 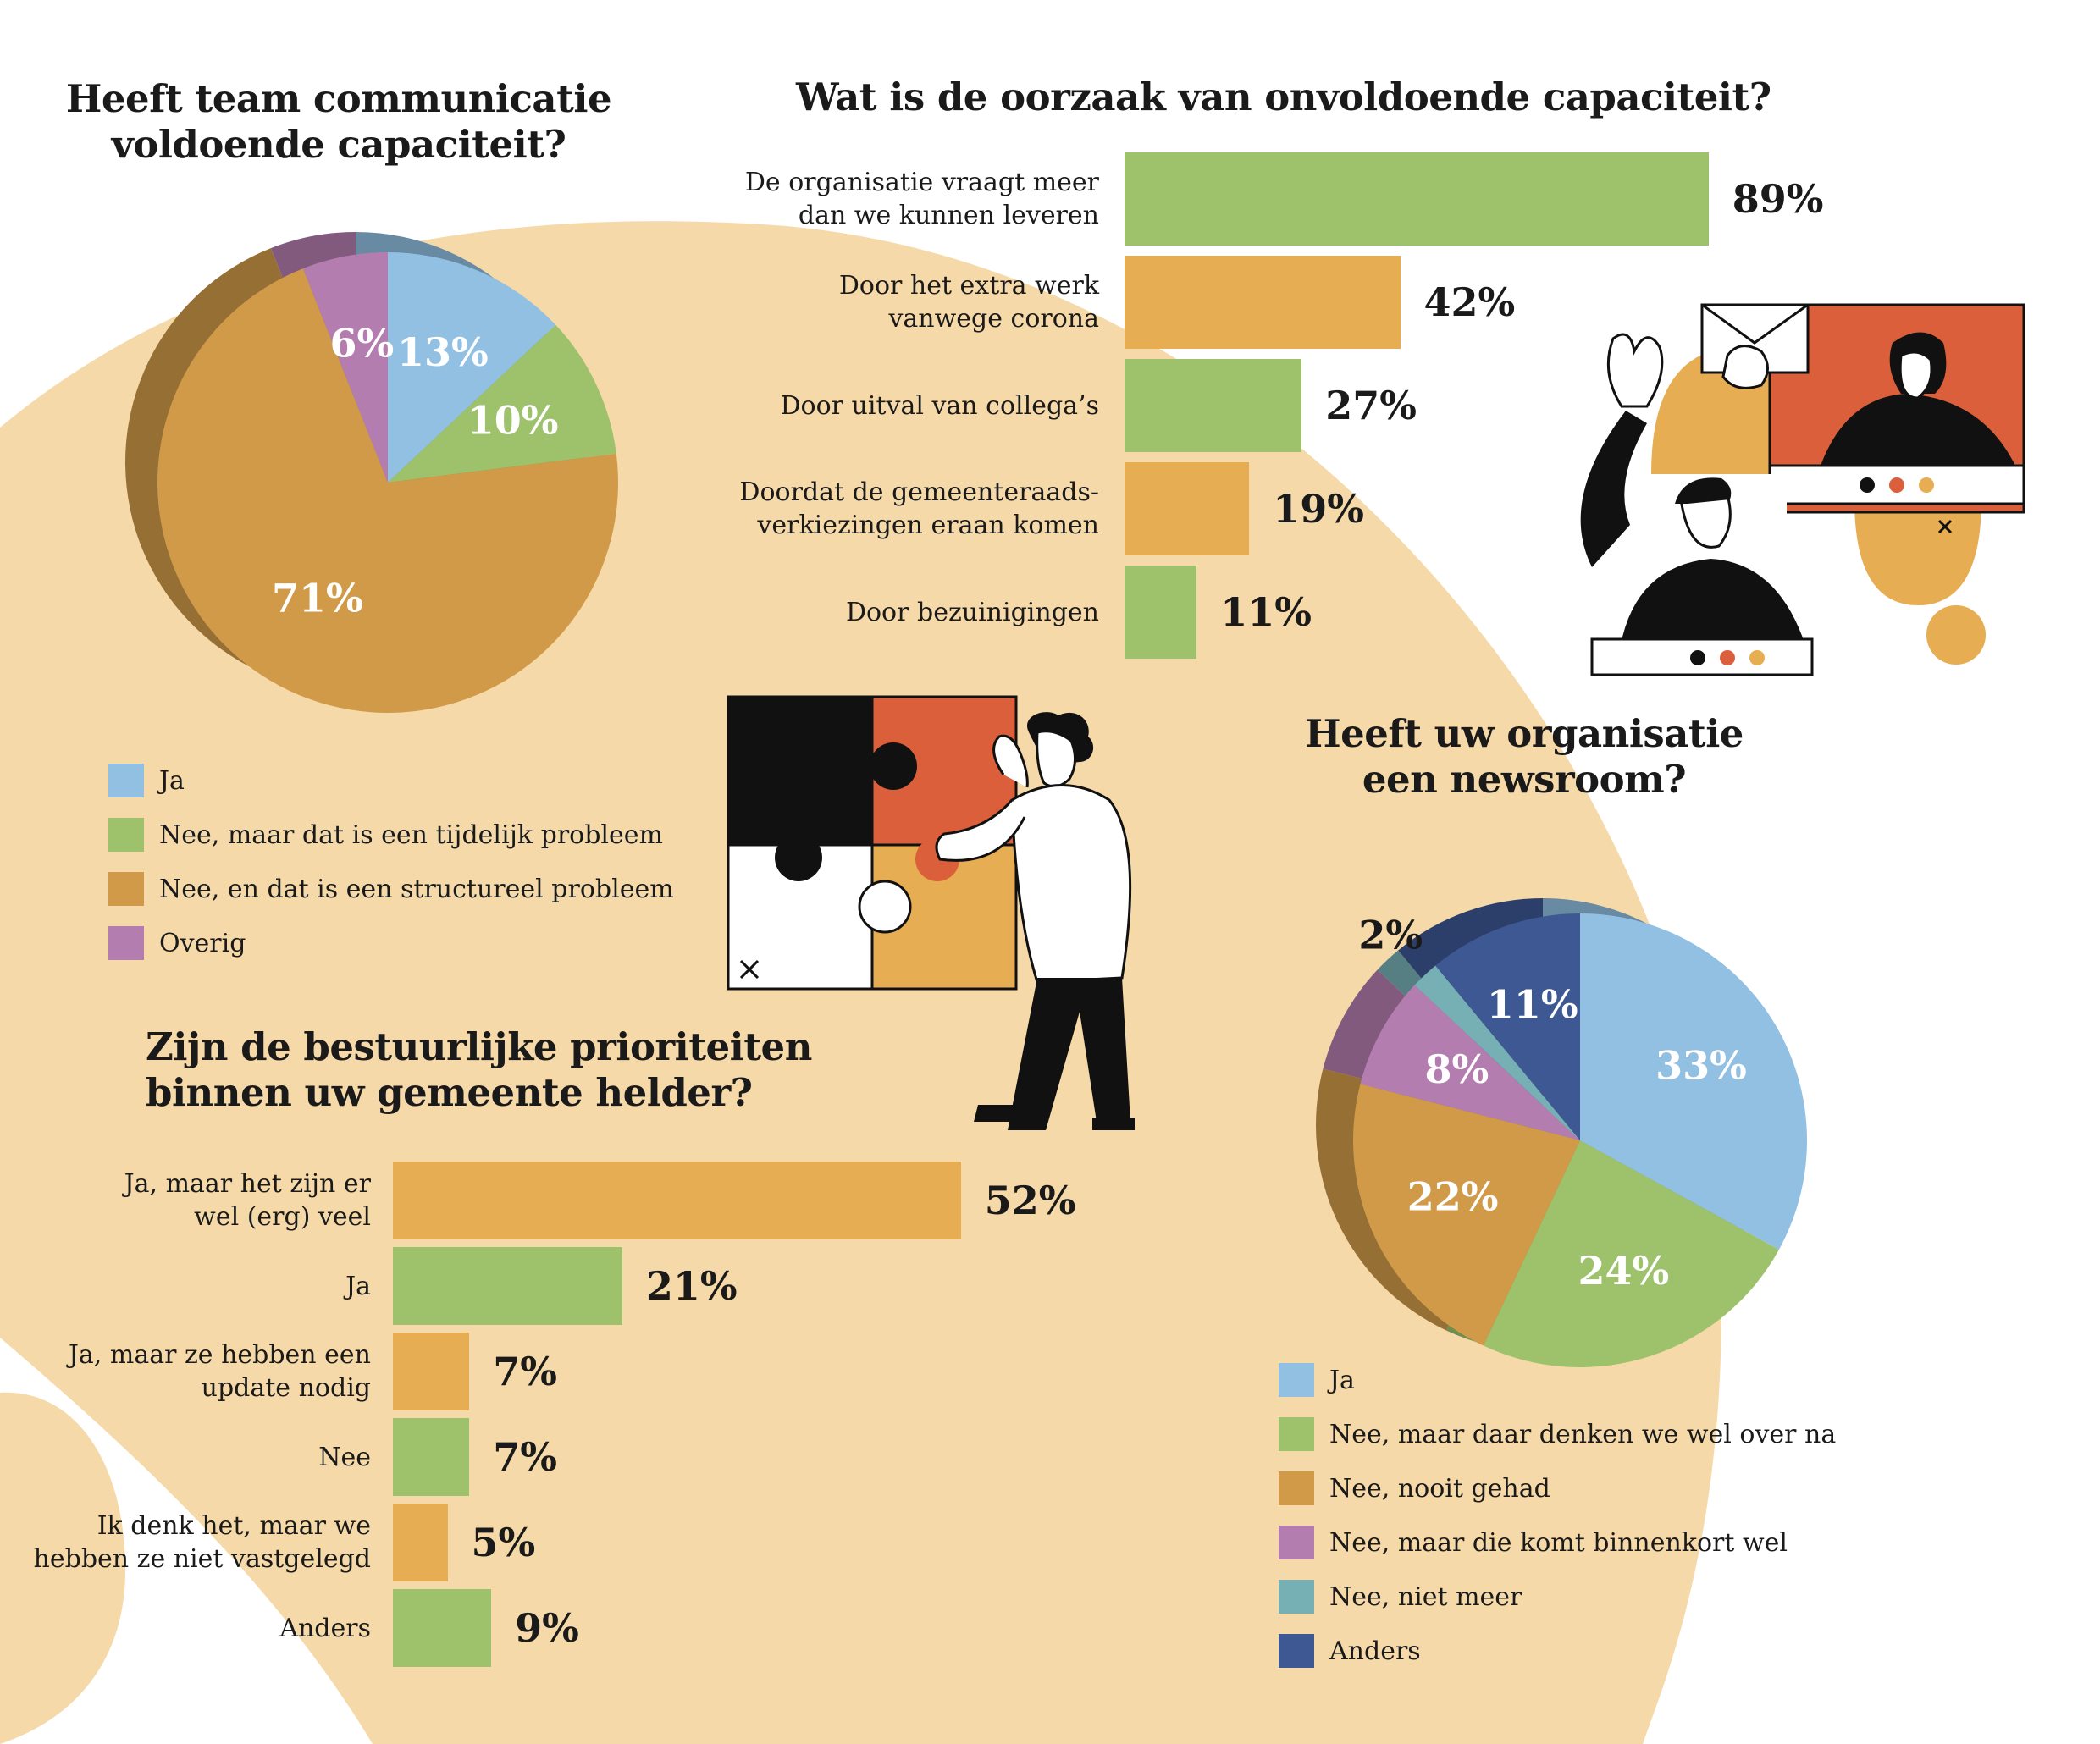 I want to click on chart4-title-line: een newsroom?, so click(x=1524, y=780).